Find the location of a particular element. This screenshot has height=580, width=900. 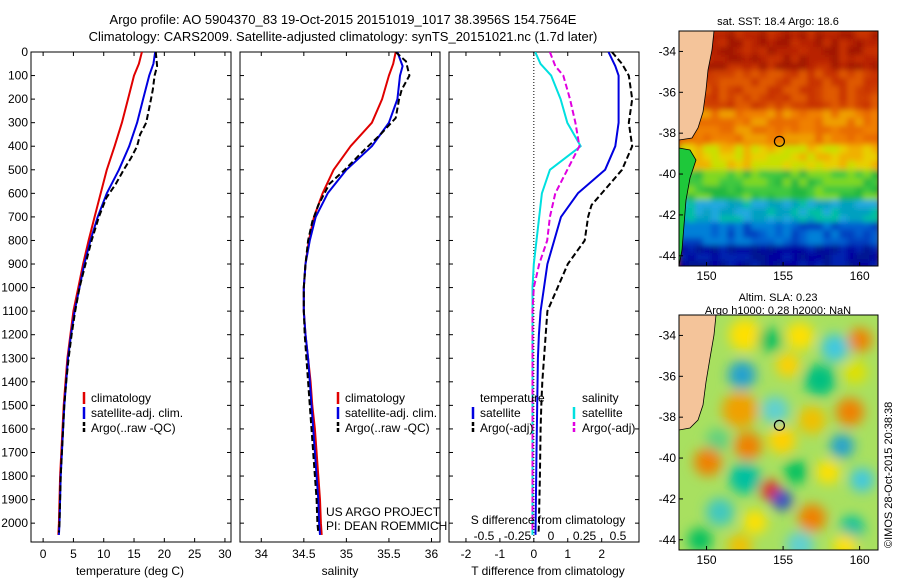

temperature-series is located at coordinates (108, 293).